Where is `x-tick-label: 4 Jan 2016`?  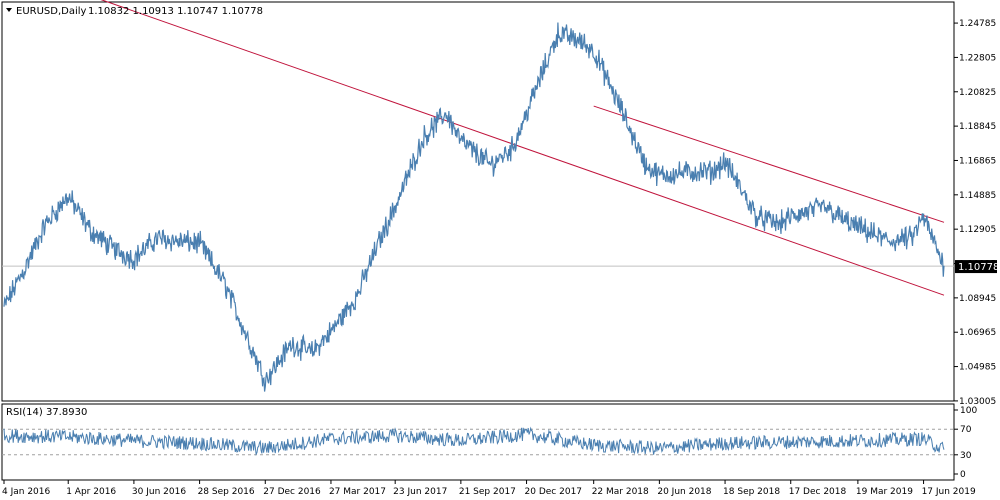
x-tick-label: 4 Jan 2016 is located at coordinates (26, 492).